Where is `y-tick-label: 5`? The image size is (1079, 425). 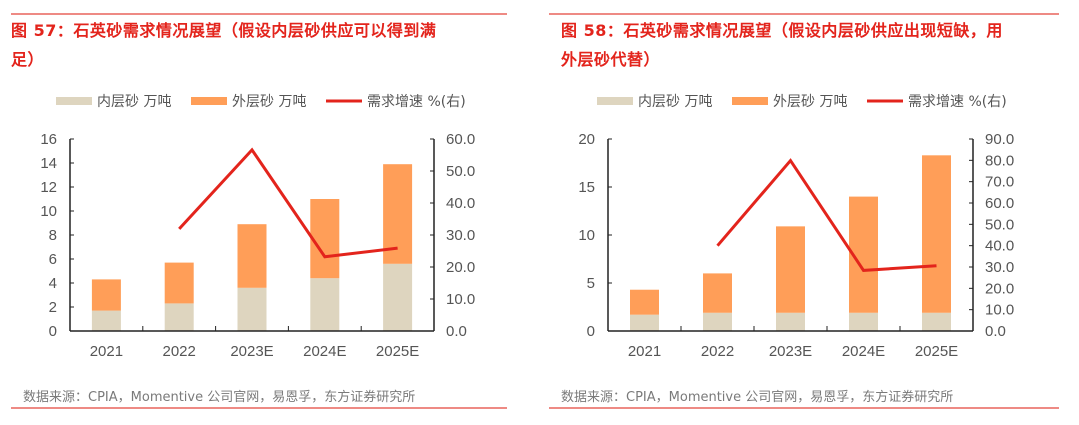 y-tick-label: 5 is located at coordinates (591, 283).